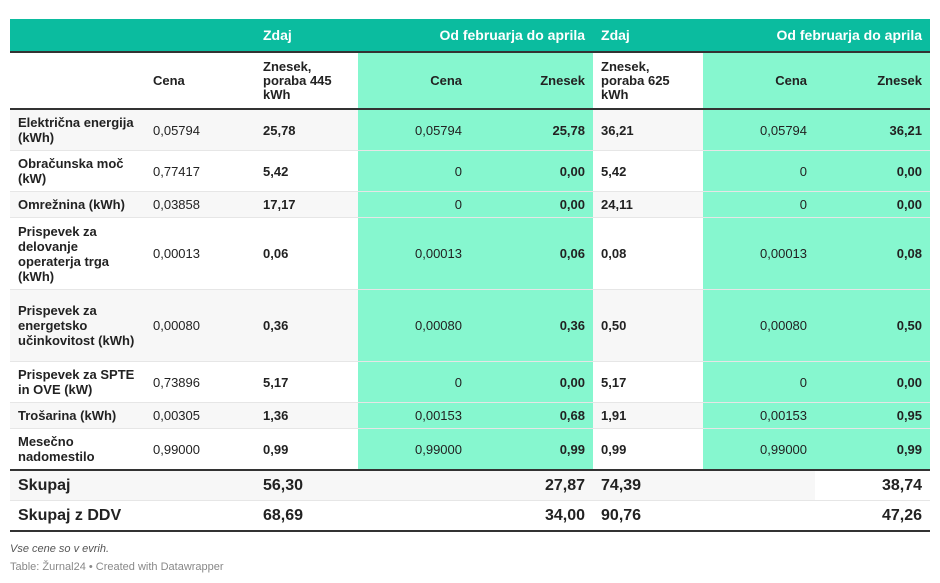 This screenshot has height=583, width=940. What do you see at coordinates (200, 171) in the screenshot?
I see `table-cell: 0,77417` at bounding box center [200, 171].